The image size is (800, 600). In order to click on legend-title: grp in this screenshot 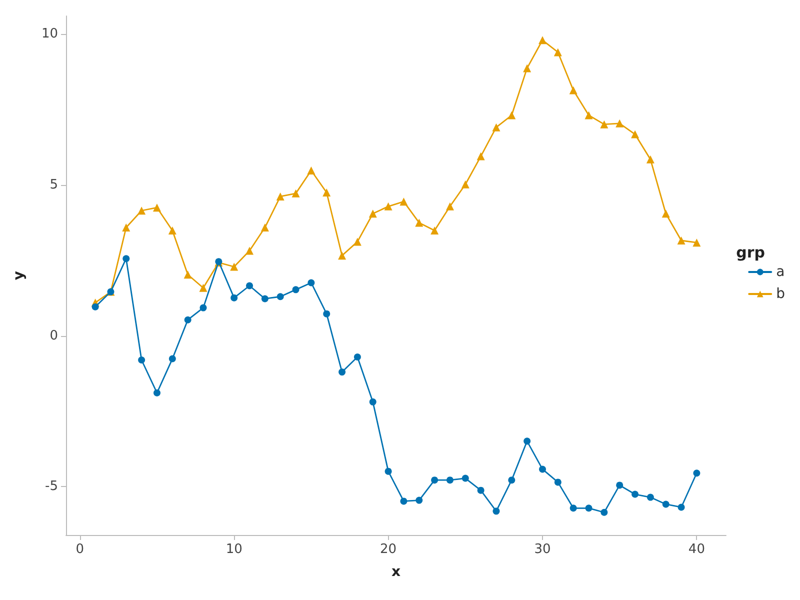, I will do `click(751, 253)`.